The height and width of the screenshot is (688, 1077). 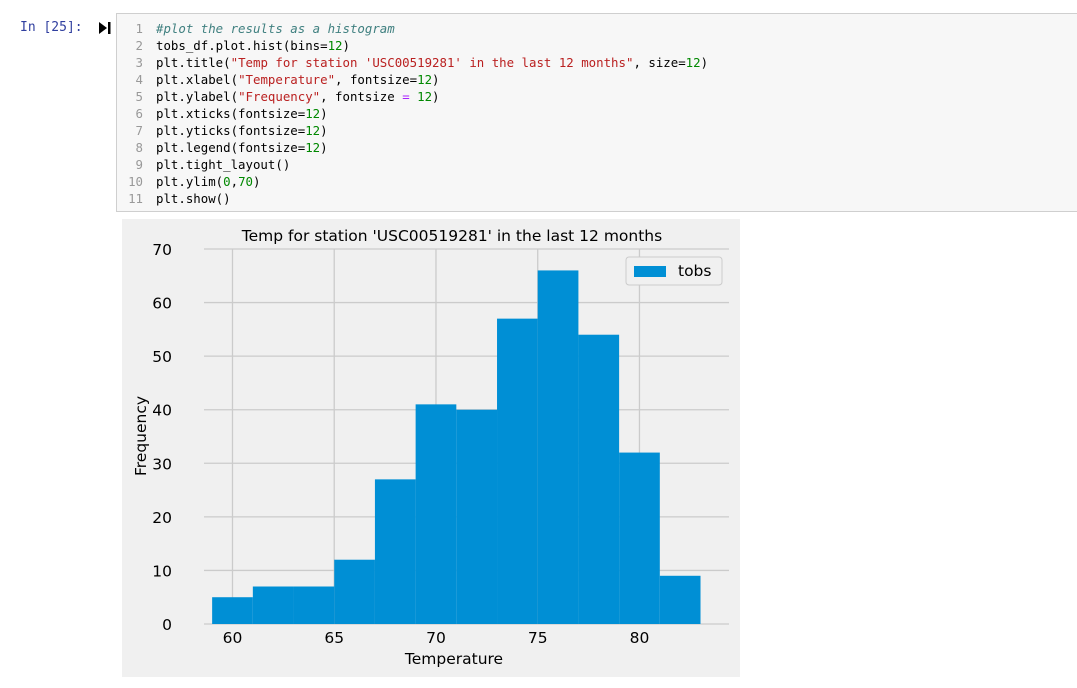 I want to click on x-axis-label: Temperature, so click(x=453, y=659).